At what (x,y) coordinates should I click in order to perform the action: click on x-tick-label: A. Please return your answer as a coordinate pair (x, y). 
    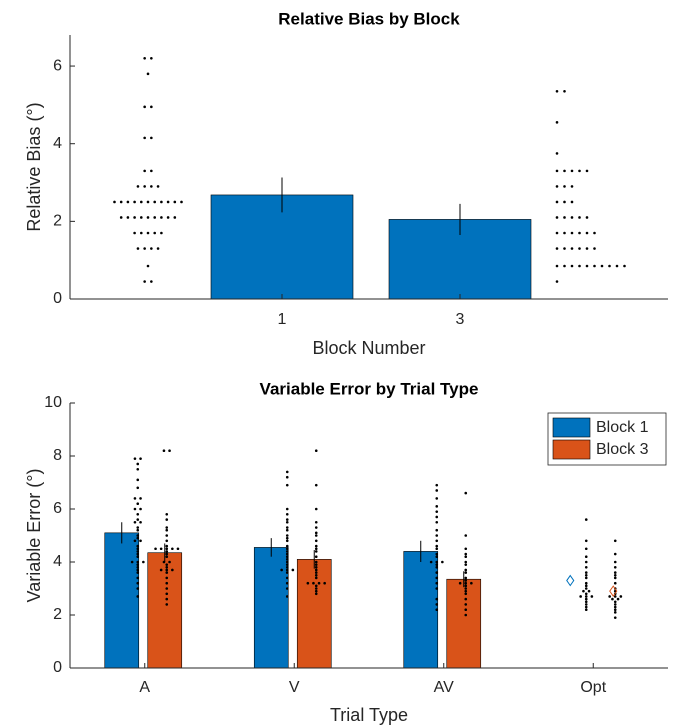
    Looking at the image, I should click on (144, 687).